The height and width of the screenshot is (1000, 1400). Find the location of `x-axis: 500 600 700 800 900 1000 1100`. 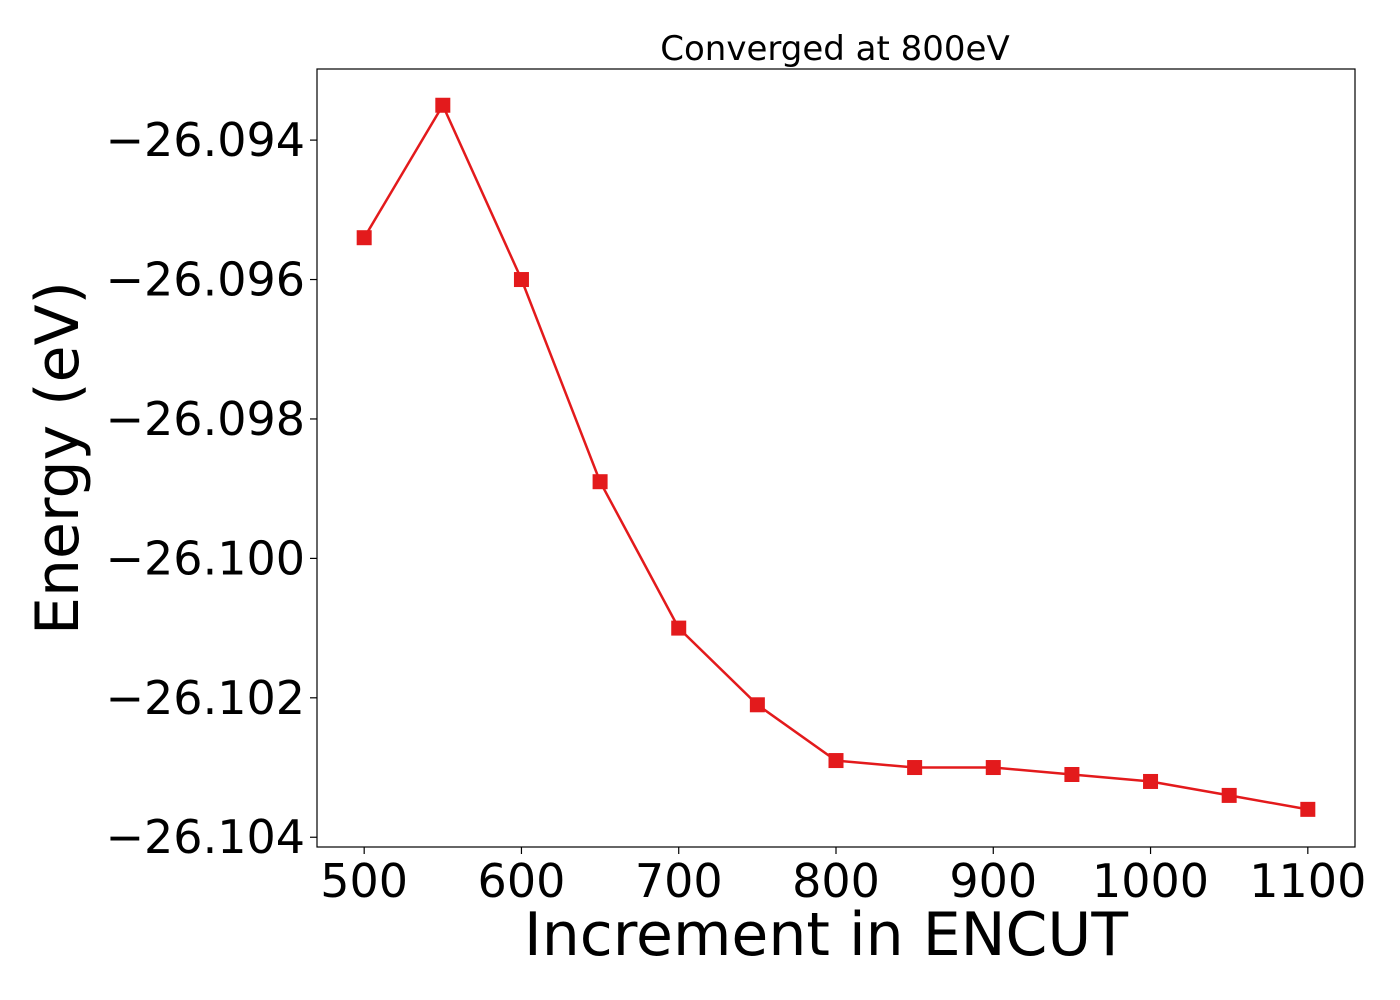

x-axis: 500 600 700 800 900 1000 1100 is located at coordinates (843, 877).